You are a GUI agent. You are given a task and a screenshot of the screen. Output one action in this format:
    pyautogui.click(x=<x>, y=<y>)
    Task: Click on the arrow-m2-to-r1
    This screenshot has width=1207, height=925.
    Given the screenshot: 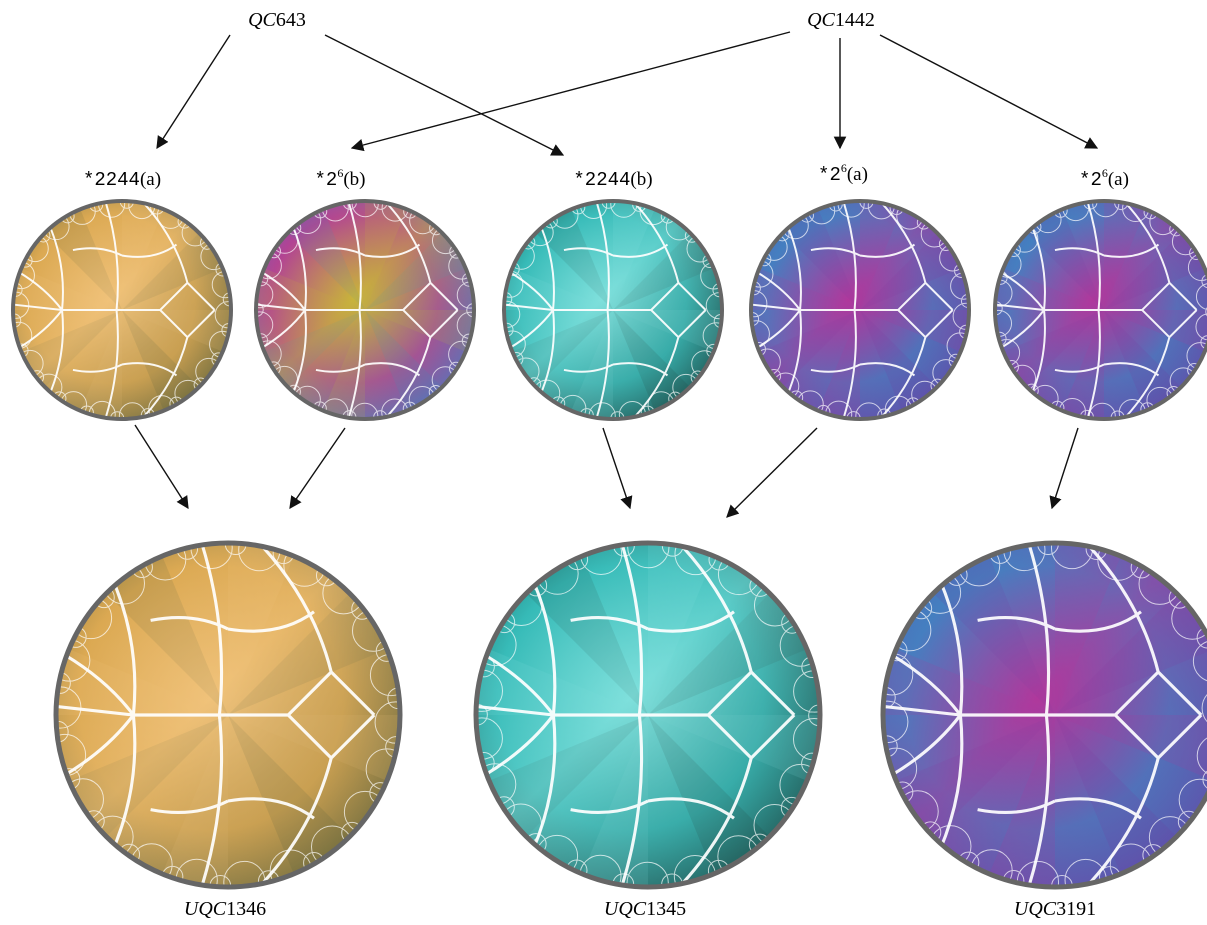 What is the action you would take?
    pyautogui.click(x=317, y=468)
    